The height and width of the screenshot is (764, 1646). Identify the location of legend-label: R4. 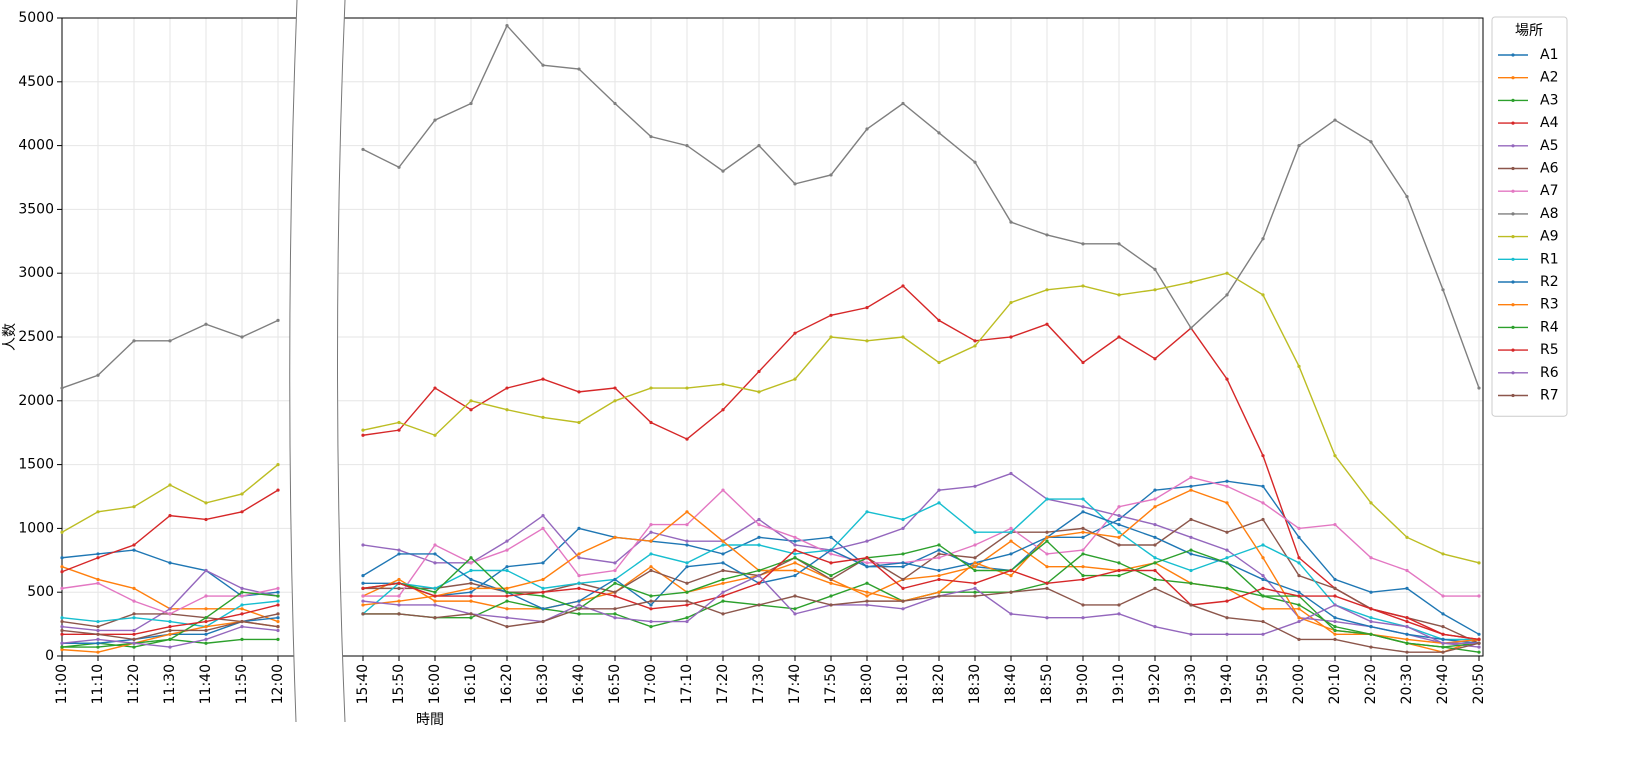
(1549, 327).